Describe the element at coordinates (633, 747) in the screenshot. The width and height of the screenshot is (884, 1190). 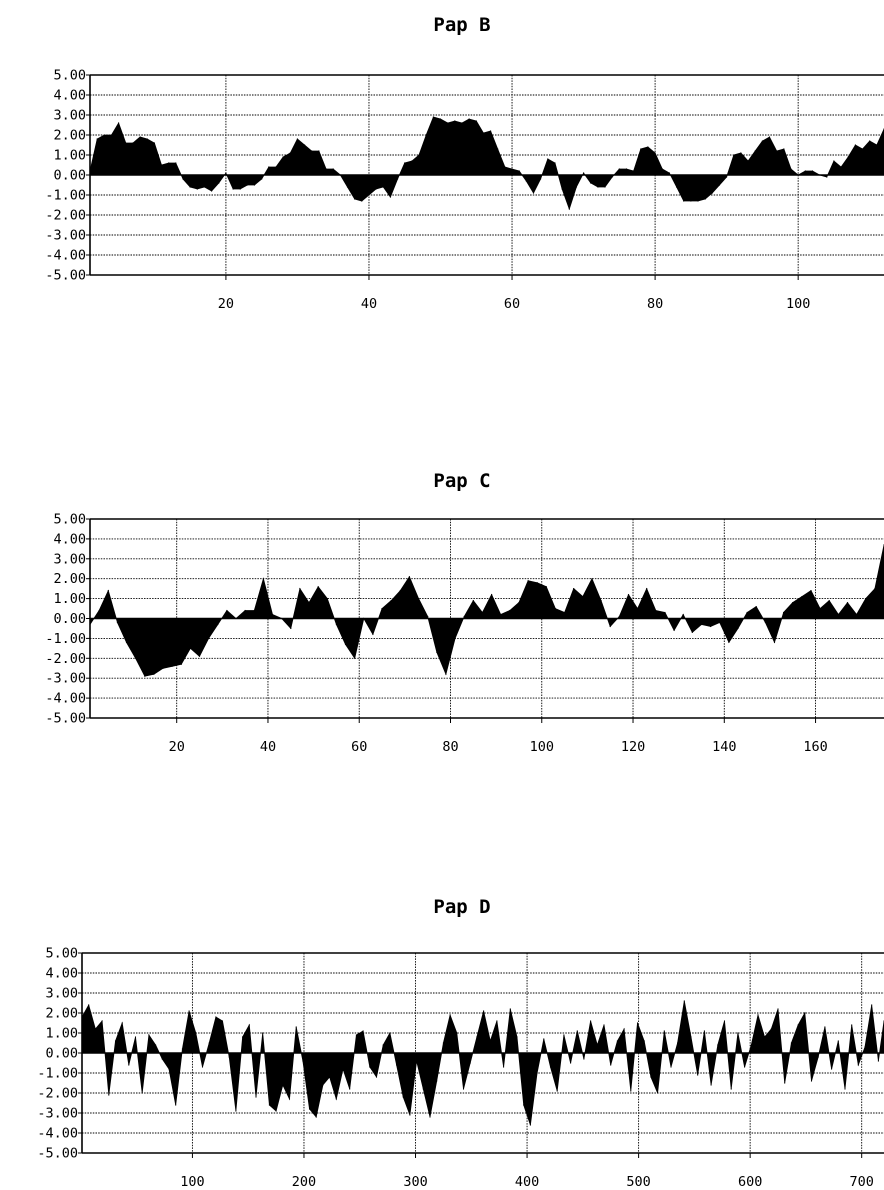
I see `x-tick-label: 120` at that location.